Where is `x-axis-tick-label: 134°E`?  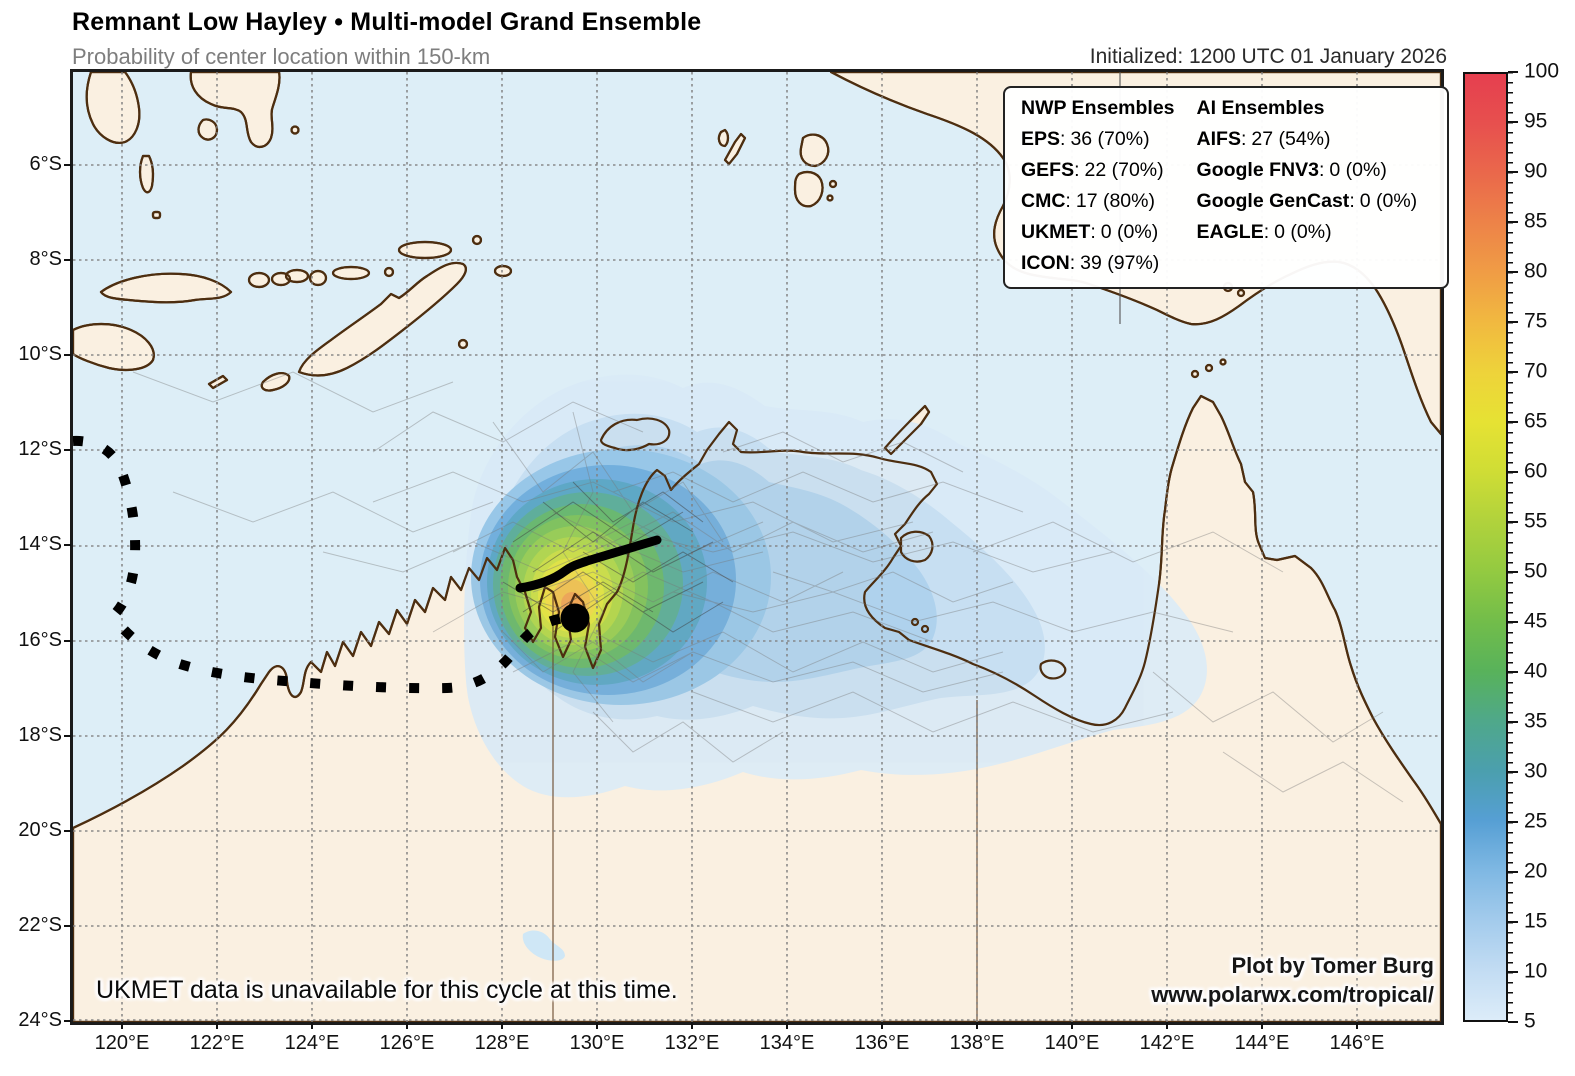 x-axis-tick-label: 134°E is located at coordinates (787, 1043).